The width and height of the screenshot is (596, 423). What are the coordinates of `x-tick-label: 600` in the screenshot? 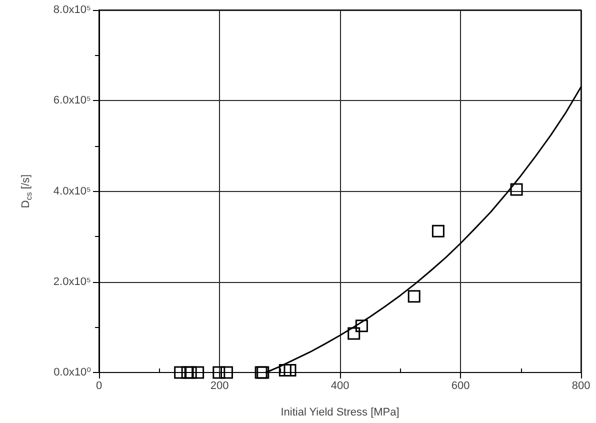 It's located at (460, 386).